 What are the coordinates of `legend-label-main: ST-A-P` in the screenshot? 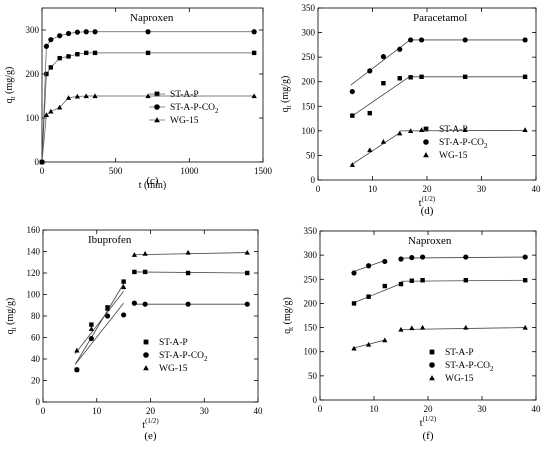 It's located at (184, 95).